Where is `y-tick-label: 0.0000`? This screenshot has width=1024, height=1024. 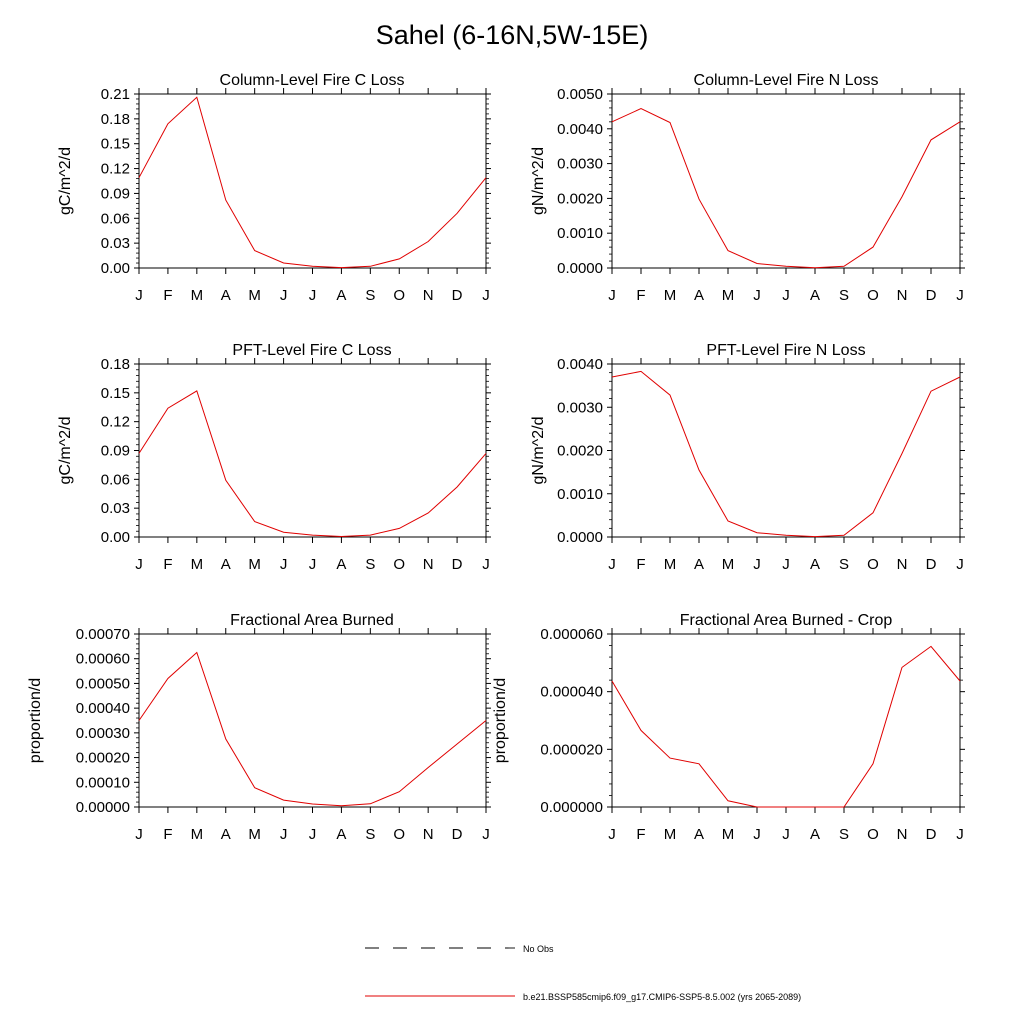
y-tick-label: 0.0000 is located at coordinates (580, 537).